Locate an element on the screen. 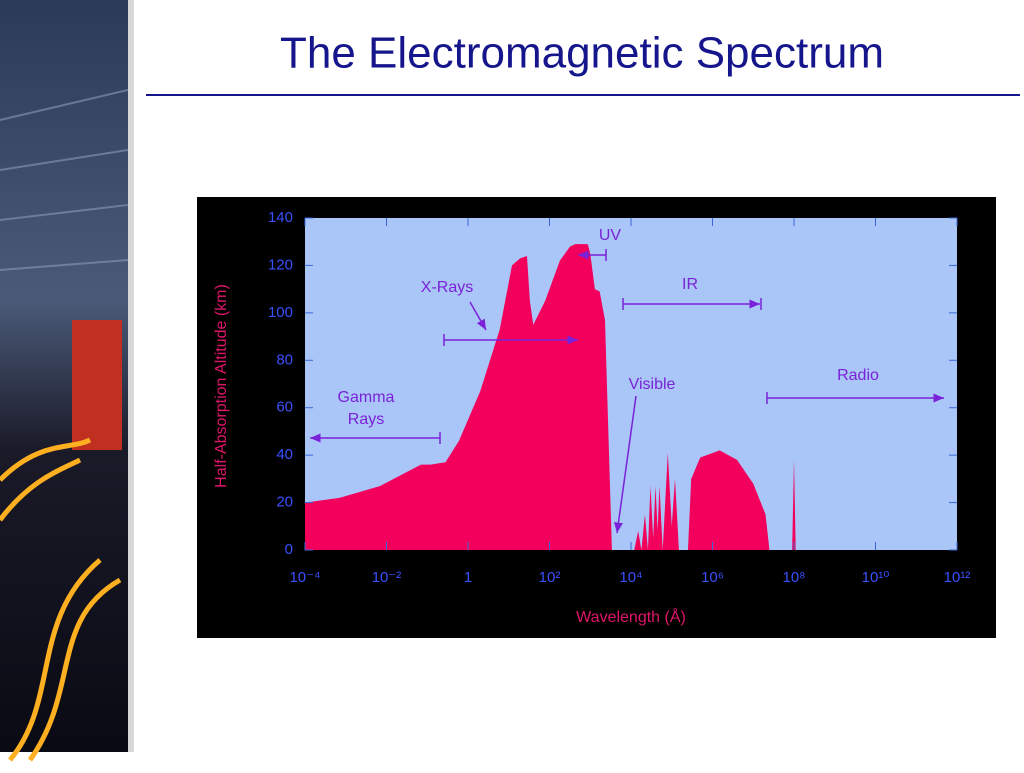 This screenshot has width=1024, height=773. y-tick-label: 100 is located at coordinates (280, 312).